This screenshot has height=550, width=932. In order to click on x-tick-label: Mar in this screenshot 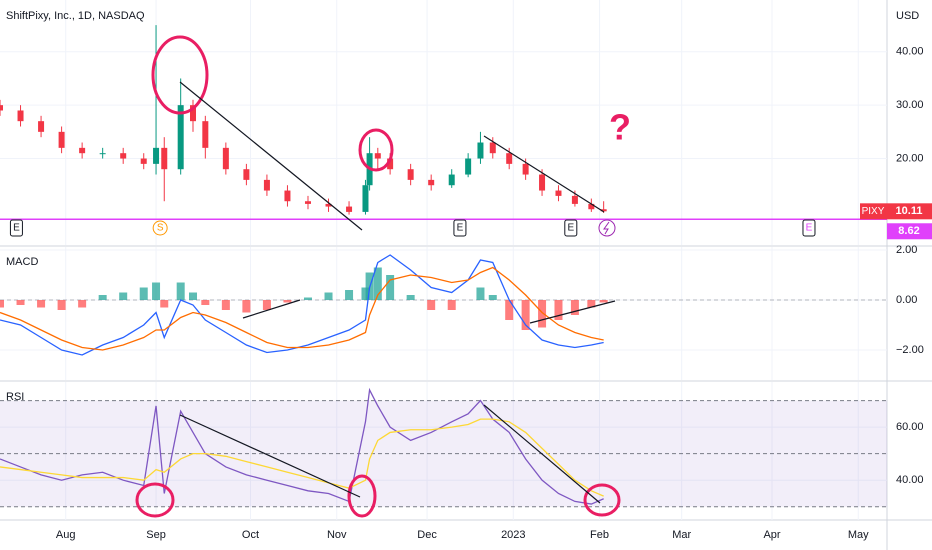, I will do `click(681, 535)`.